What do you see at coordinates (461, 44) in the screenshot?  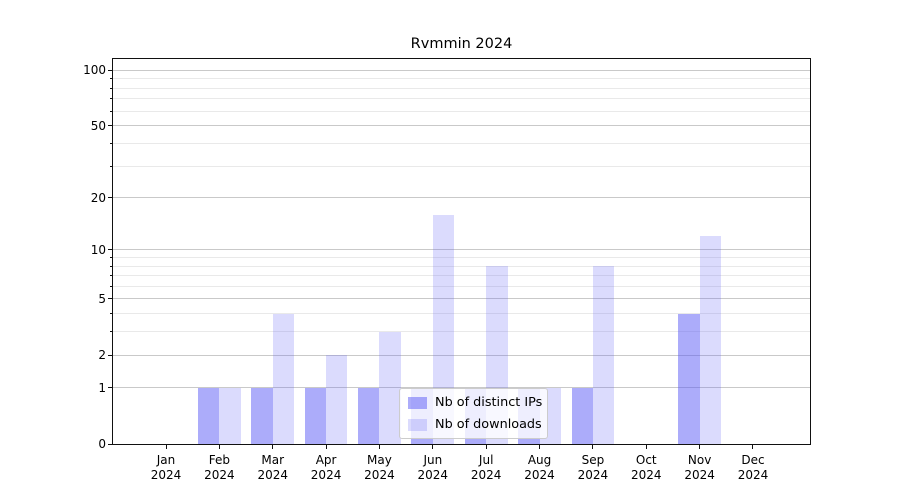 I see `chart-title: Rvmmin 2024` at bounding box center [461, 44].